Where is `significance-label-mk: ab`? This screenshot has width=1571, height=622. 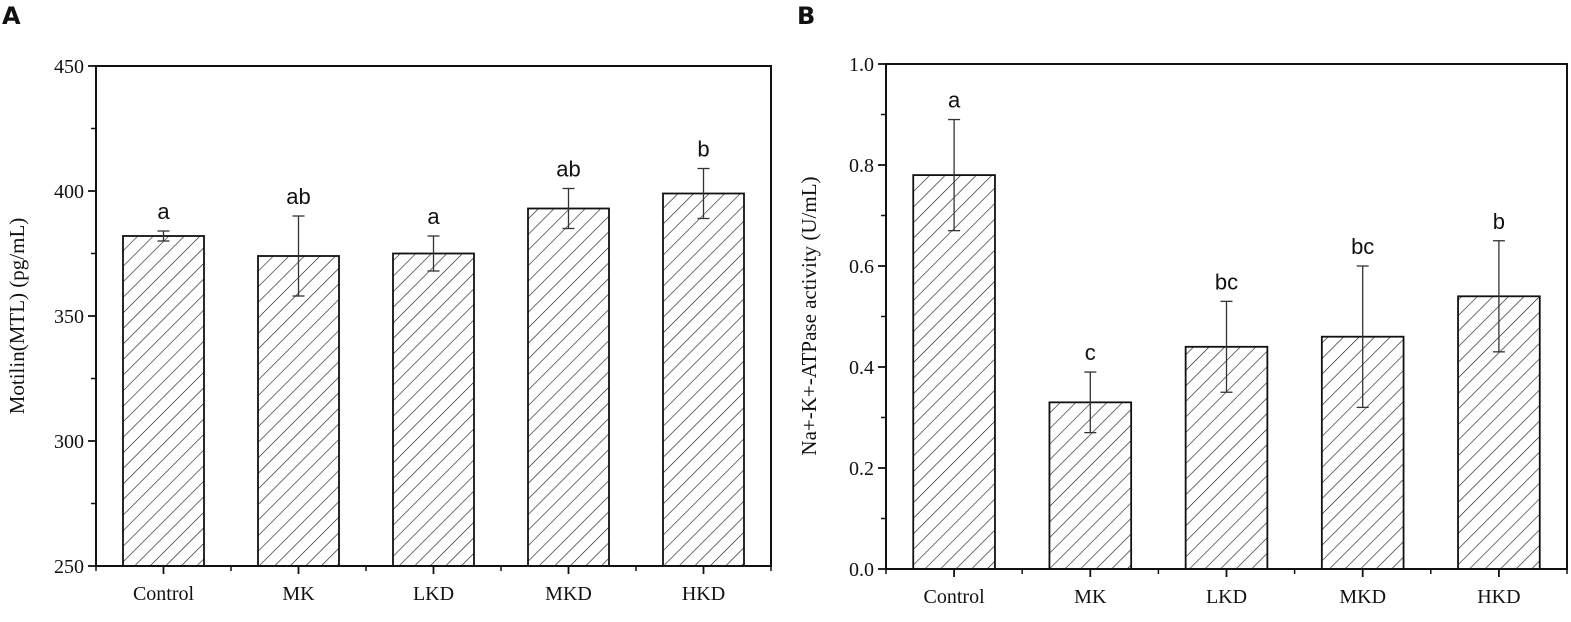
significance-label-mk: ab is located at coordinates (298, 196).